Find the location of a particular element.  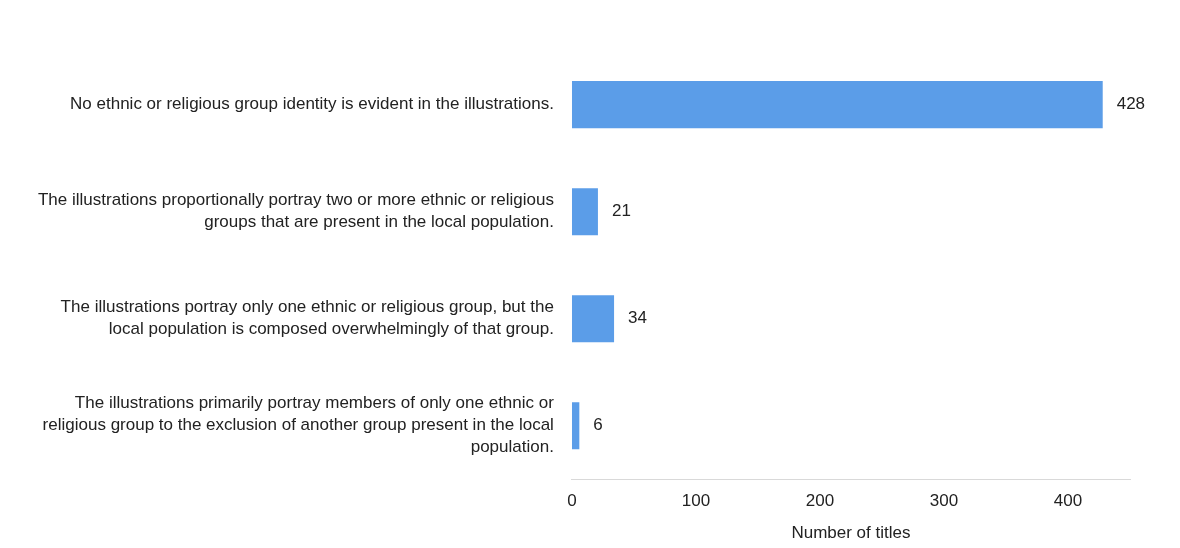

data-label: 428 is located at coordinates (1131, 104).